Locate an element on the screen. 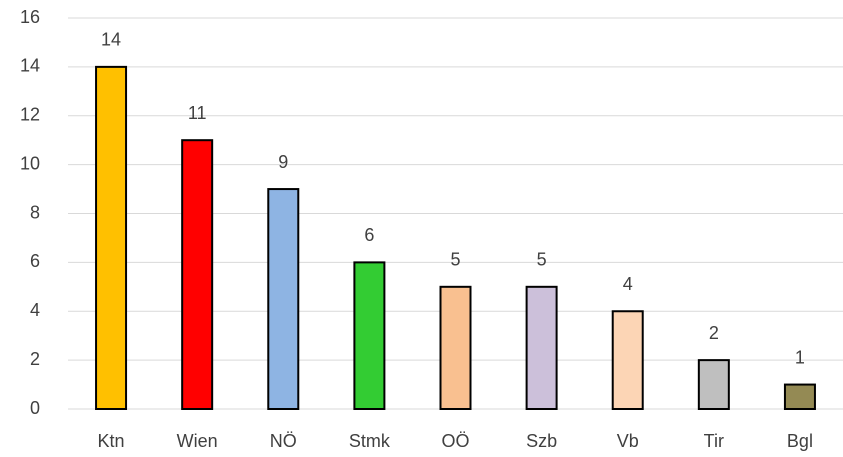  y-tick-label: 0 is located at coordinates (35, 408).